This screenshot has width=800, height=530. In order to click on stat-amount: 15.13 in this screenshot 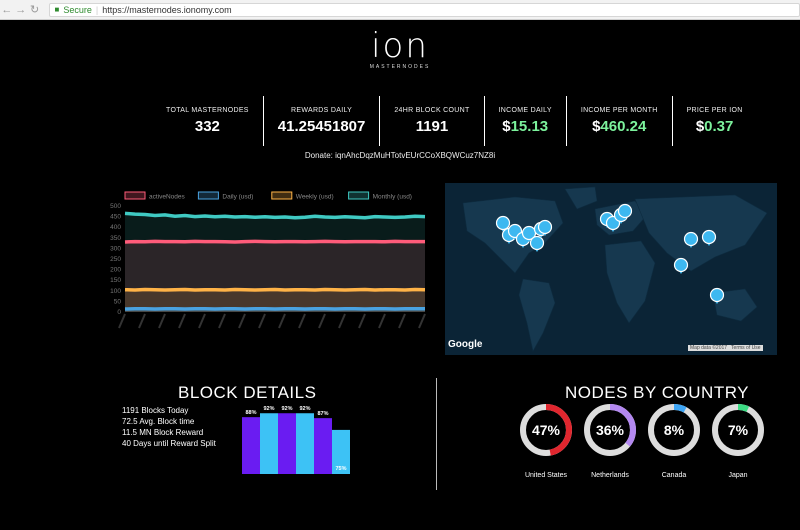, I will do `click(529, 126)`.